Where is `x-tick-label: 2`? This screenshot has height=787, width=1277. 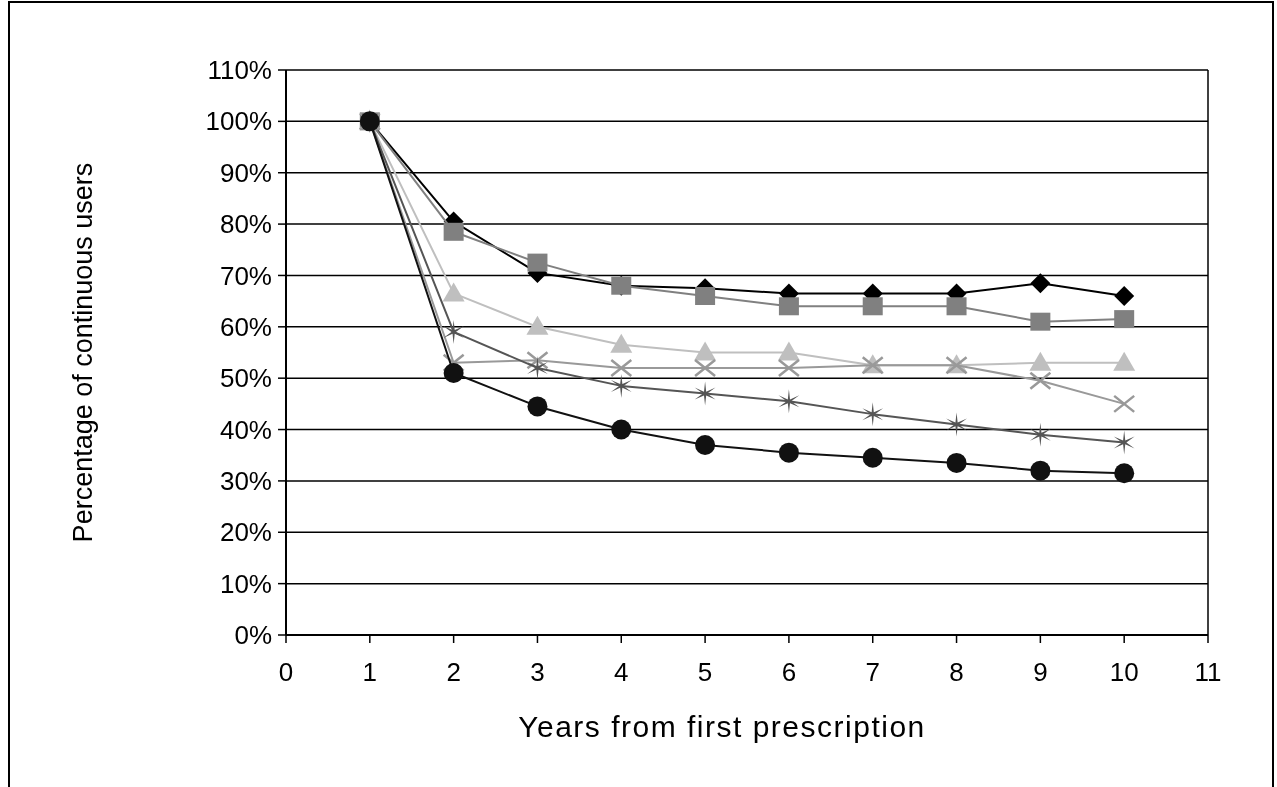
x-tick-label: 2 is located at coordinates (453, 672).